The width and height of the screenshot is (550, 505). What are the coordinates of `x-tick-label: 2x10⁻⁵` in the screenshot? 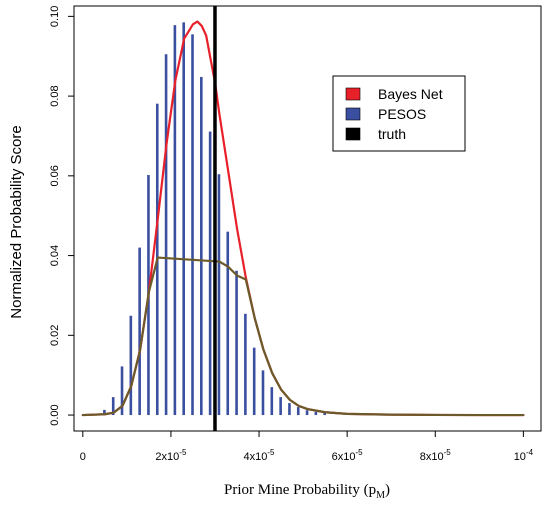 It's located at (171, 455).